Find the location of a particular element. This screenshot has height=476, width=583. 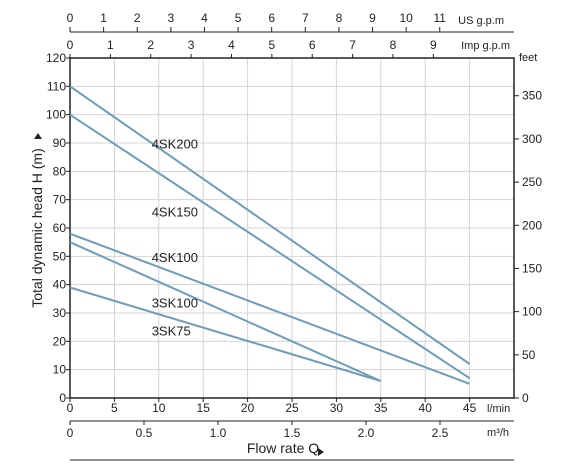

x-tick-label-m3h: 1.0 is located at coordinates (218, 433).